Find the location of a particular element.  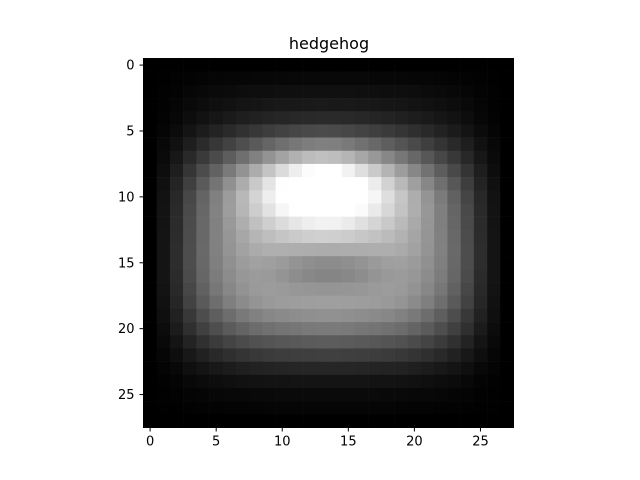

x-tick-label: 15 is located at coordinates (348, 442).